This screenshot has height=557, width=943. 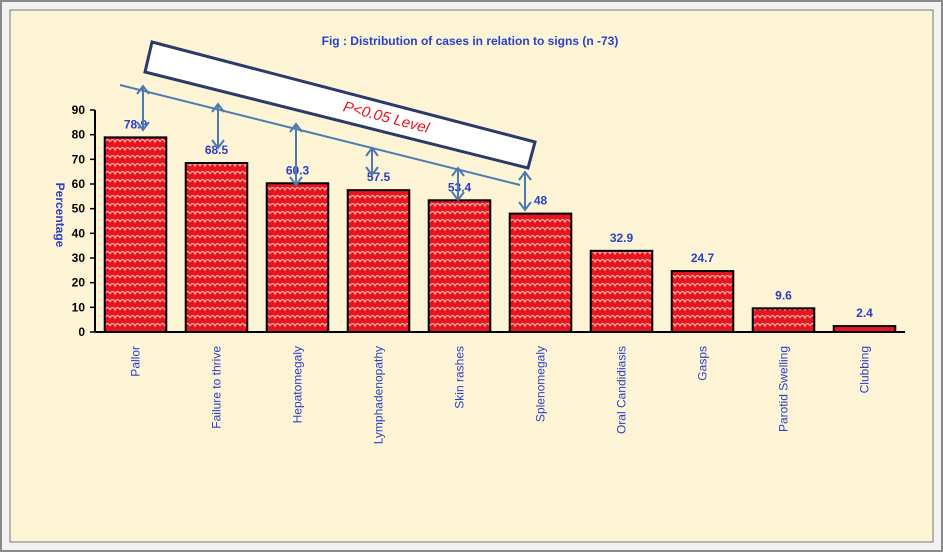 I want to click on x-tick-label: Oral Candidiasis, so click(x=622, y=390).